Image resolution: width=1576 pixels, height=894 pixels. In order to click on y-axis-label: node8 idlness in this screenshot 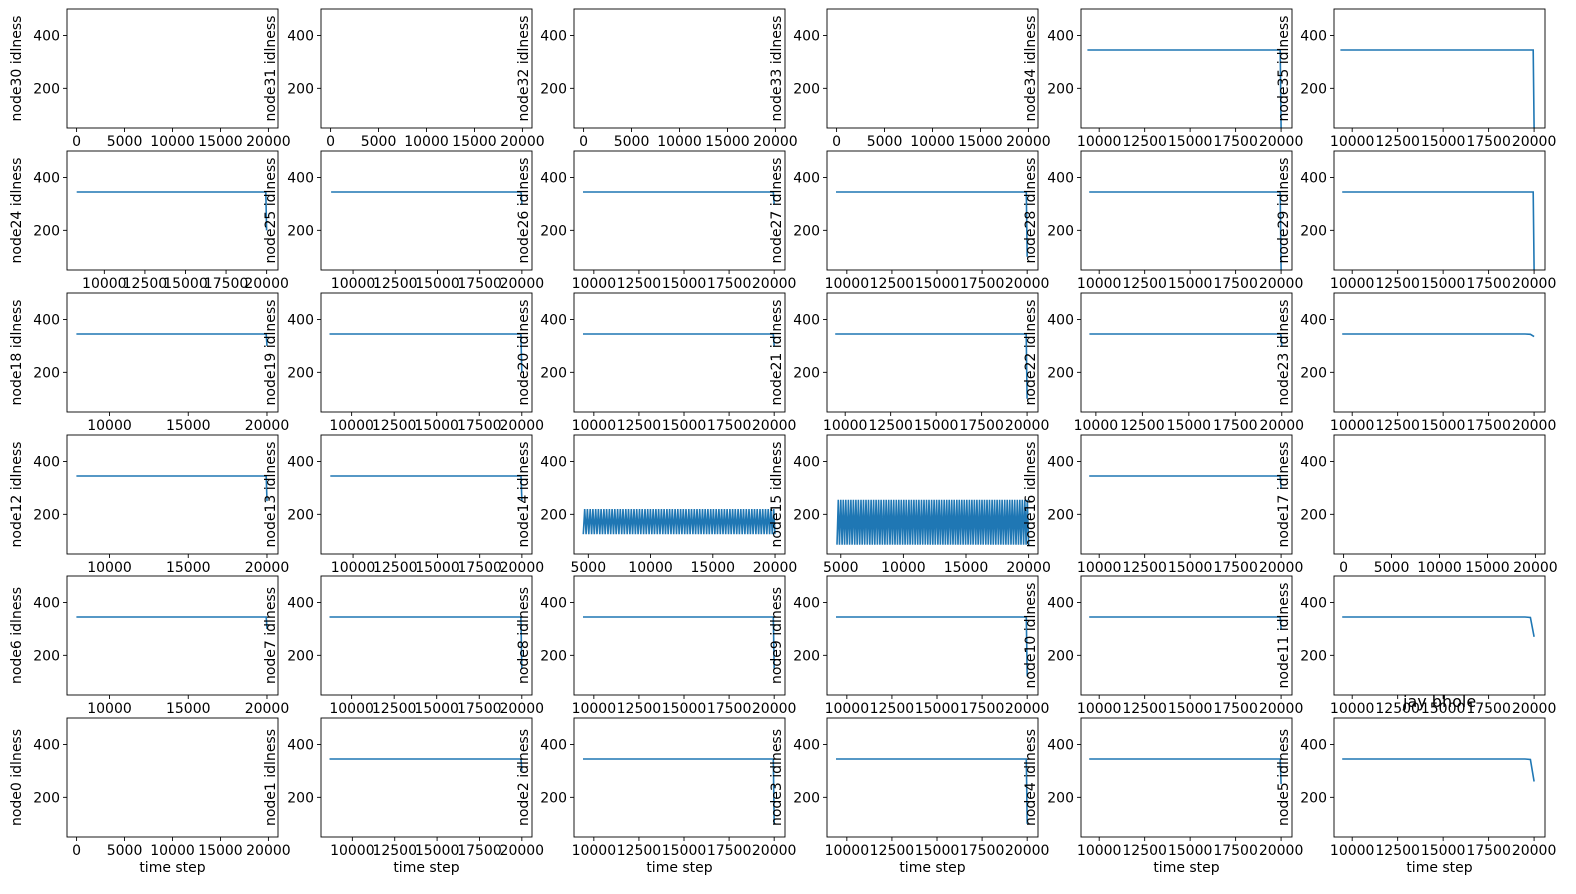, I will do `click(524, 635)`.